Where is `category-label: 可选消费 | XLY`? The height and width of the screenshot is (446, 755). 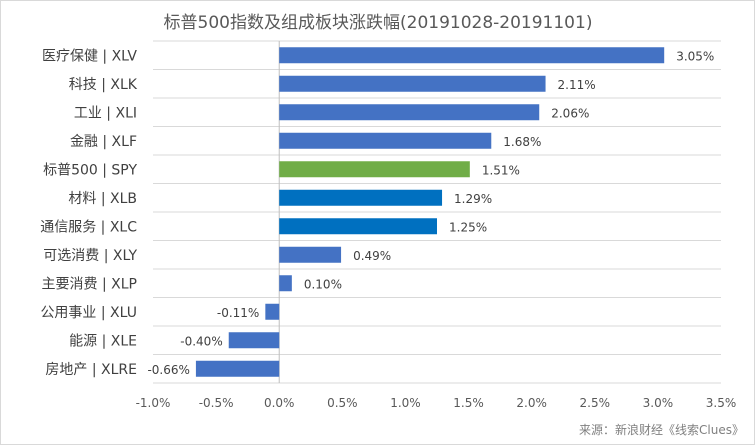
category-label: 可选消费 | XLY is located at coordinates (90, 256).